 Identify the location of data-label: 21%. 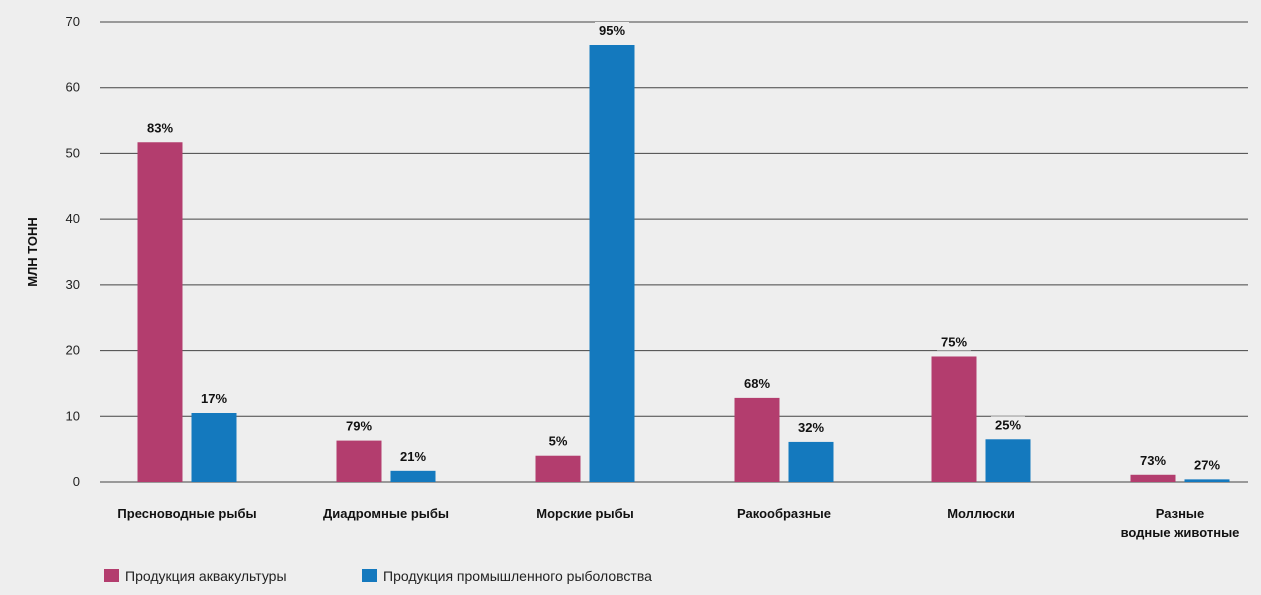
(413, 456).